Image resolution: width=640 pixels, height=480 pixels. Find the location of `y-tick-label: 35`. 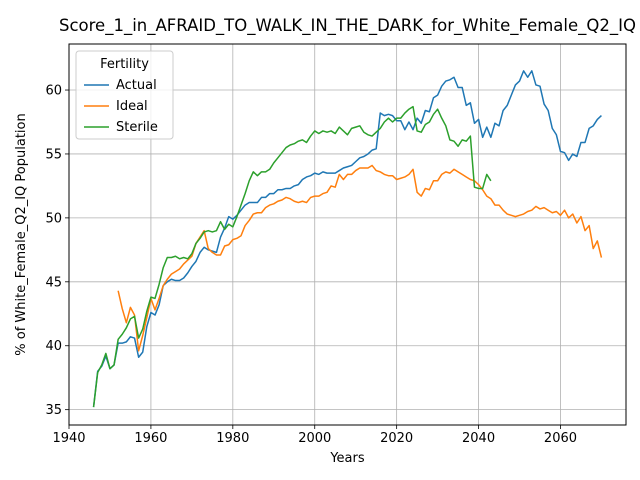

y-tick-label: 35 is located at coordinates (53, 410).